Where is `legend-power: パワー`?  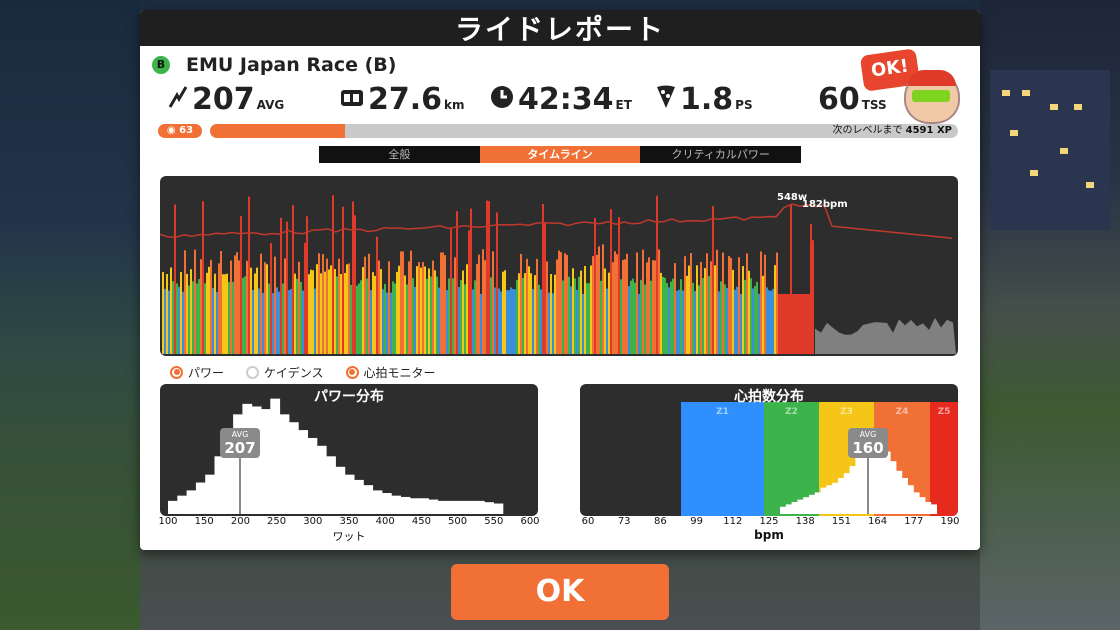
legend-power: パワー is located at coordinates (197, 372).